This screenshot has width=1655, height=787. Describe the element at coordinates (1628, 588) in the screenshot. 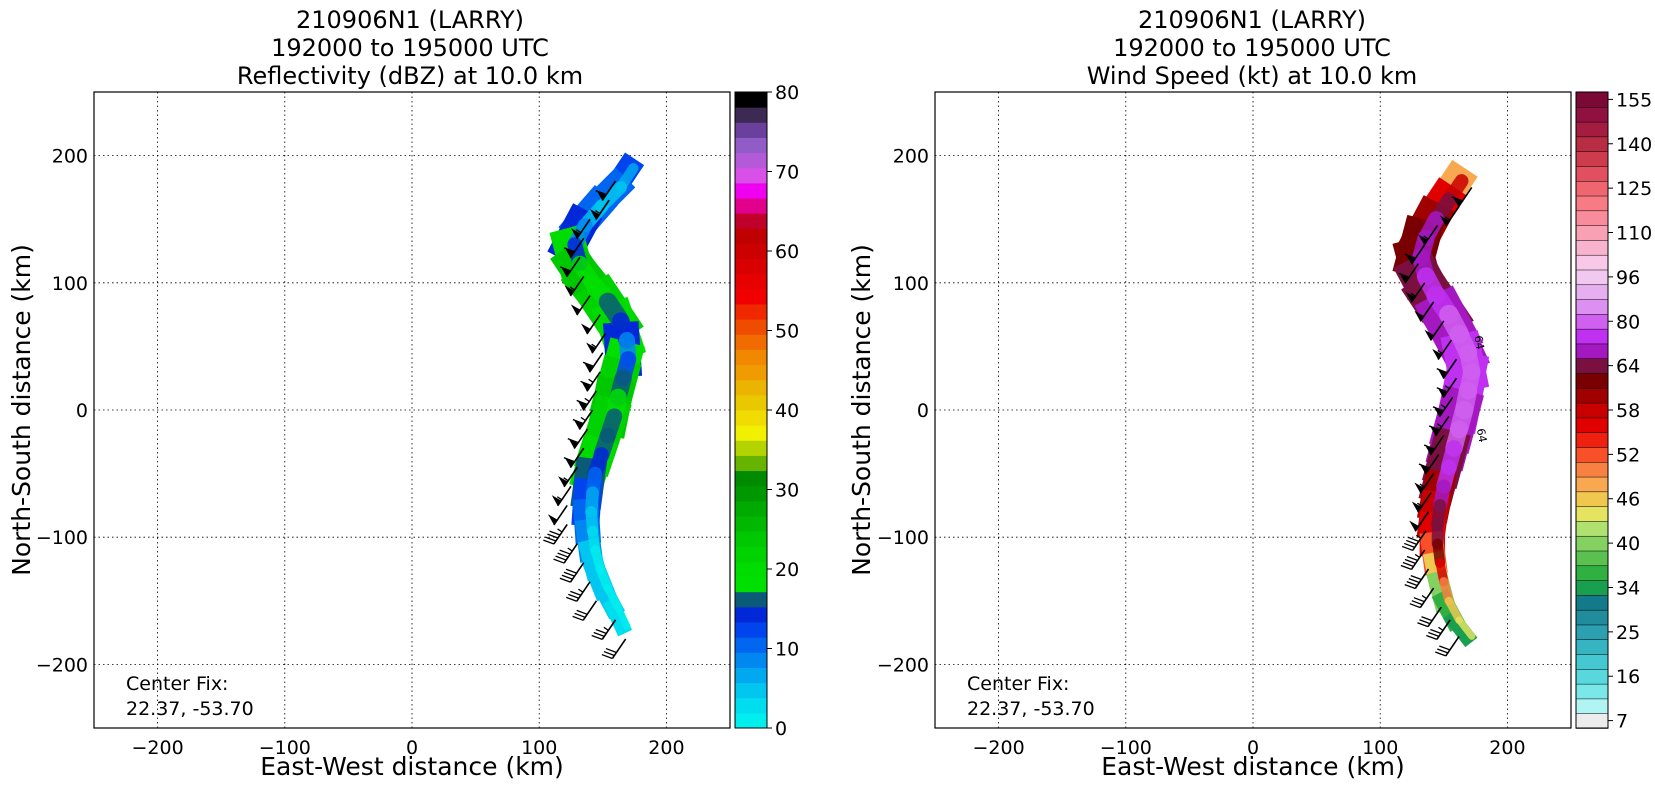

I see `colorbar-label: 34` at that location.